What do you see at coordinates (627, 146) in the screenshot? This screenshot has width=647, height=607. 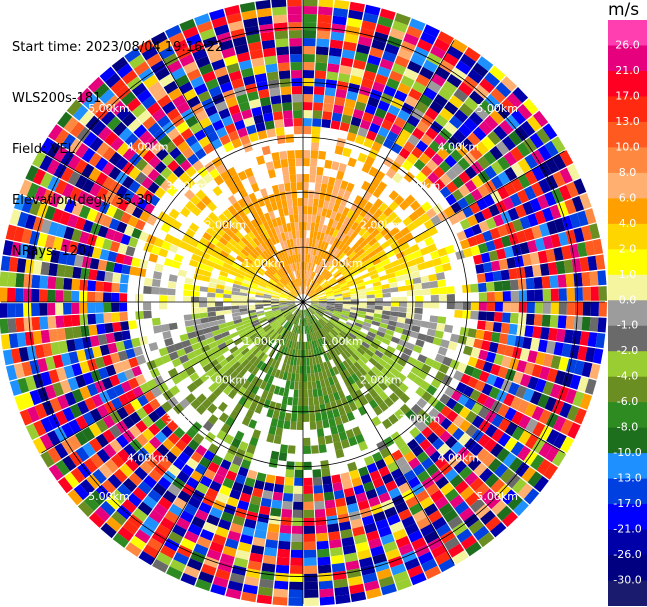 I see `colorbar-tick: 10.0` at bounding box center [627, 146].